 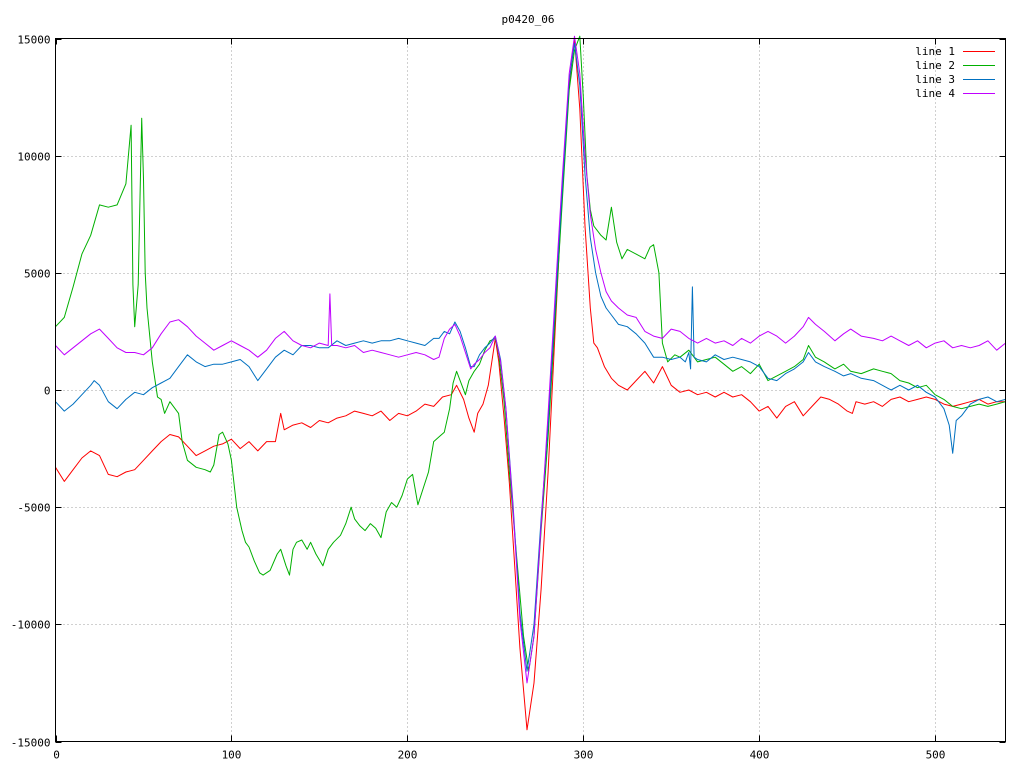 I want to click on y-tick-label: 15000, so click(x=33, y=40).